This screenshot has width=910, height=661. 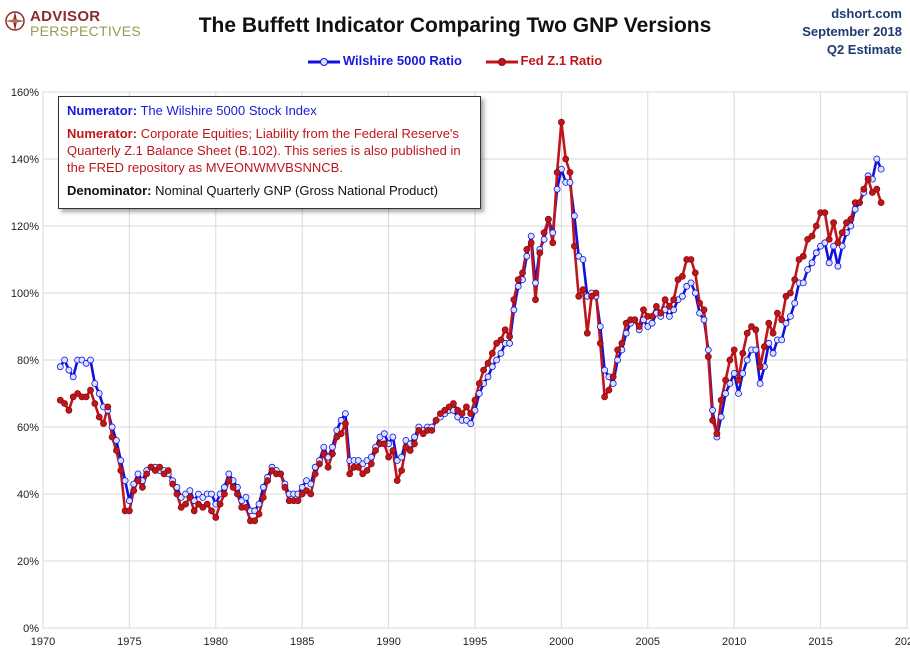 I want to click on logo-line2: PERSPECTIVES, so click(x=85, y=31).